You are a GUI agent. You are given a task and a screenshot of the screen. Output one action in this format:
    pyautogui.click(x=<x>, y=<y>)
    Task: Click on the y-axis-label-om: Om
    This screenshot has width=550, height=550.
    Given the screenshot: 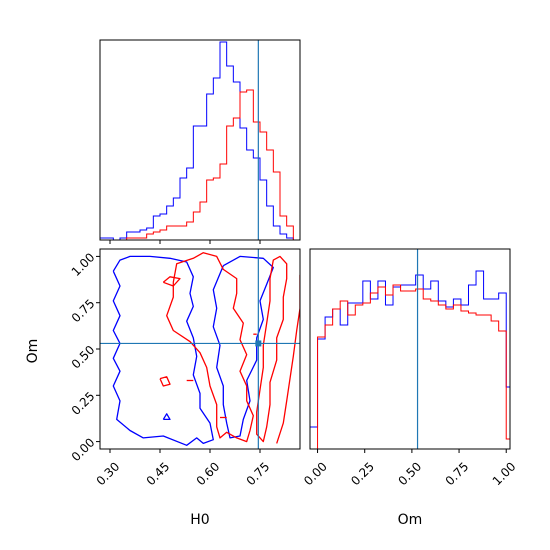 What is the action you would take?
    pyautogui.click(x=33, y=351)
    